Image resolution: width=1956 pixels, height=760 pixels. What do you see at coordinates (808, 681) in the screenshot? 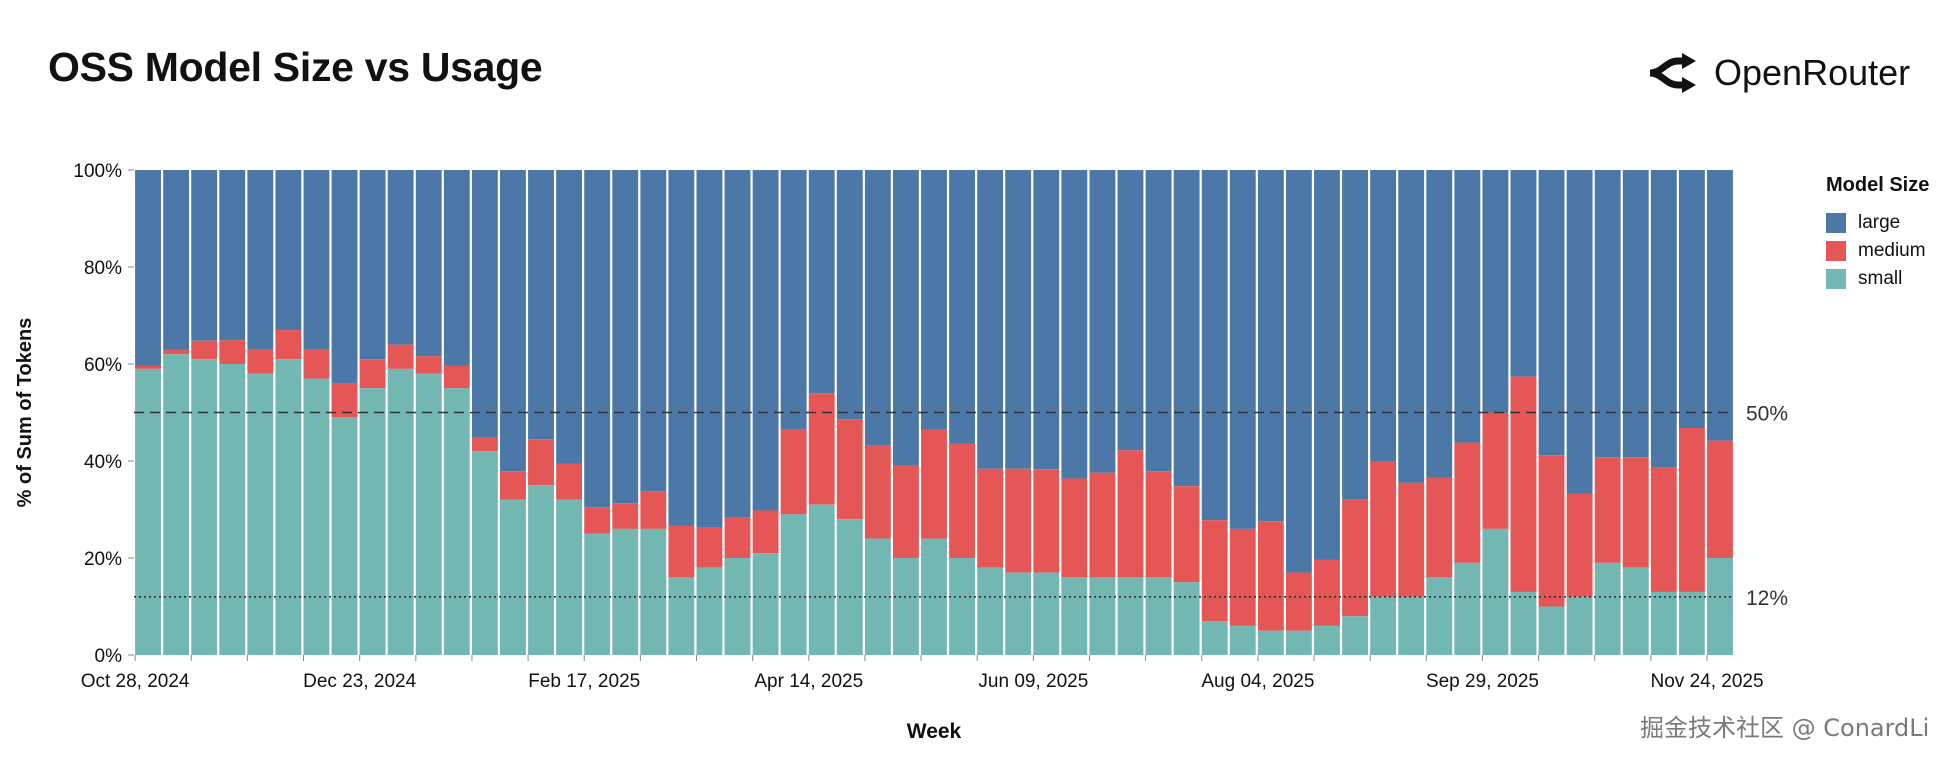
I see `x-tick-label: Apr 14, 2025` at bounding box center [808, 681].